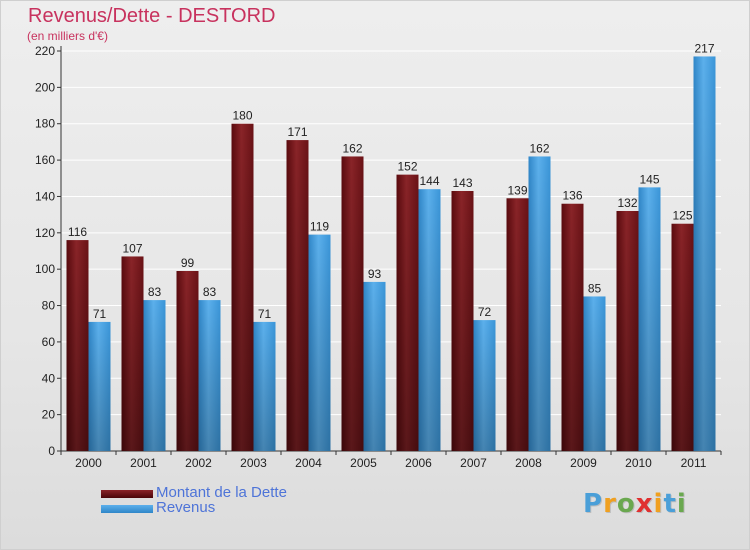 This screenshot has height=550, width=750. I want to click on y-tick-label: 40, so click(49, 378).